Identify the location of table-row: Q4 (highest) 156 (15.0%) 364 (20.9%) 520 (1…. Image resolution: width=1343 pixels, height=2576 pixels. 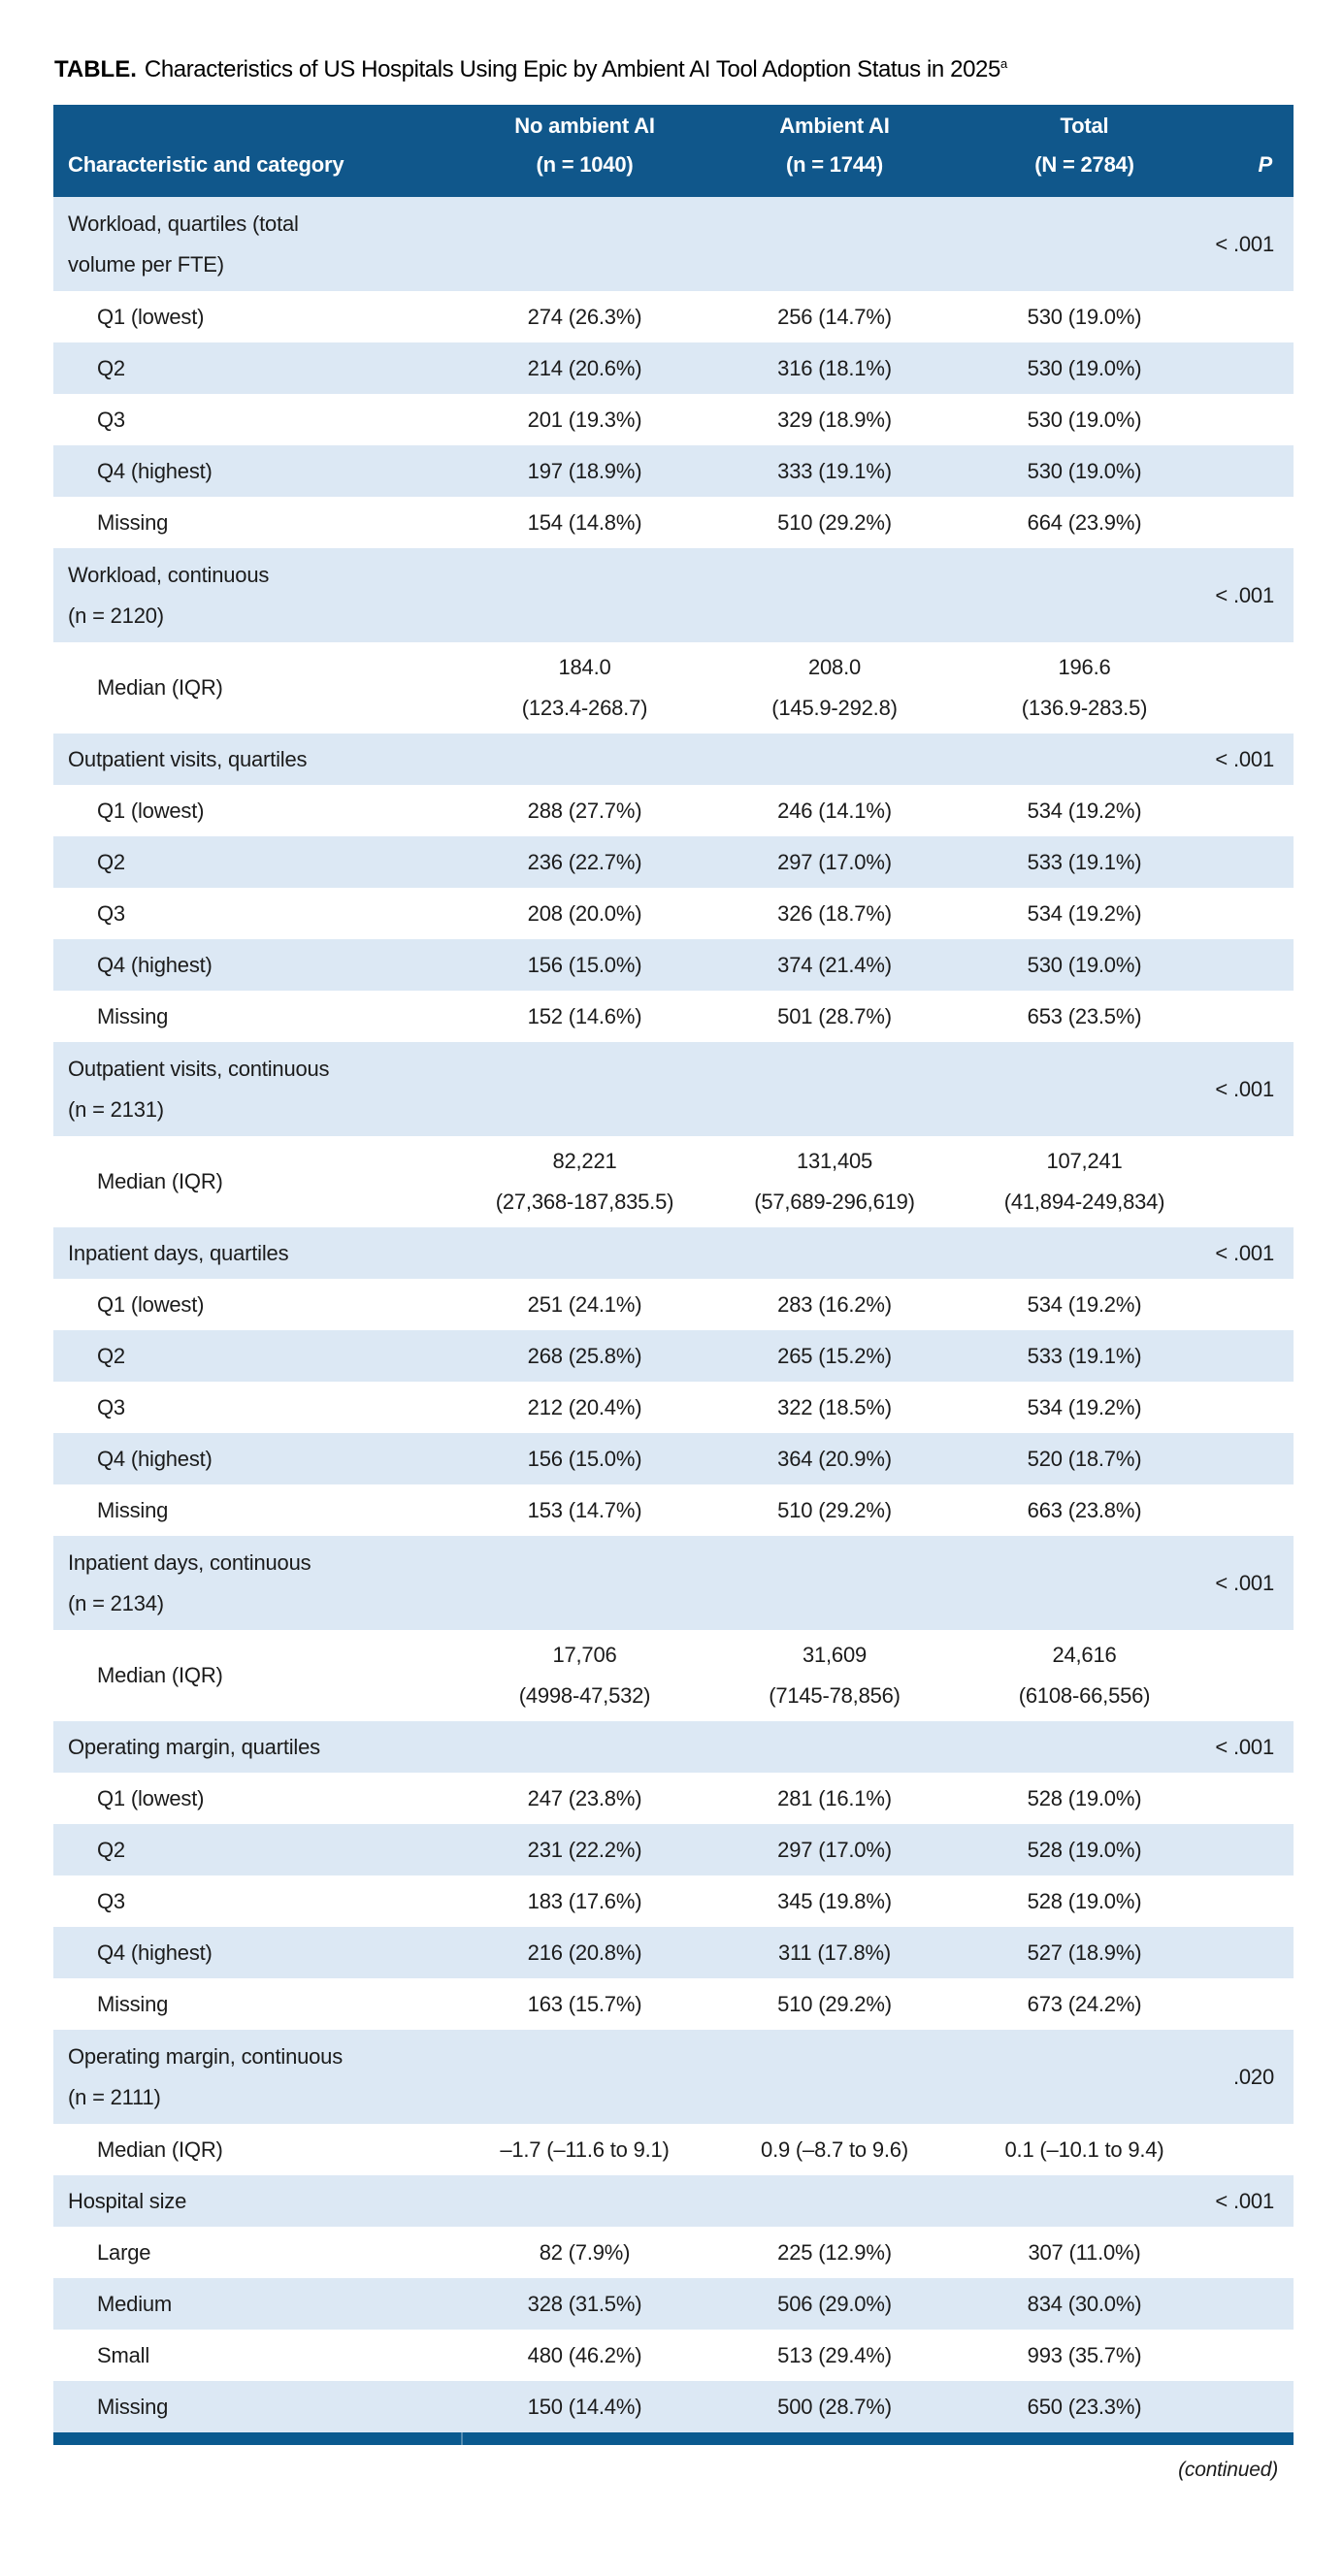
(673, 1459).